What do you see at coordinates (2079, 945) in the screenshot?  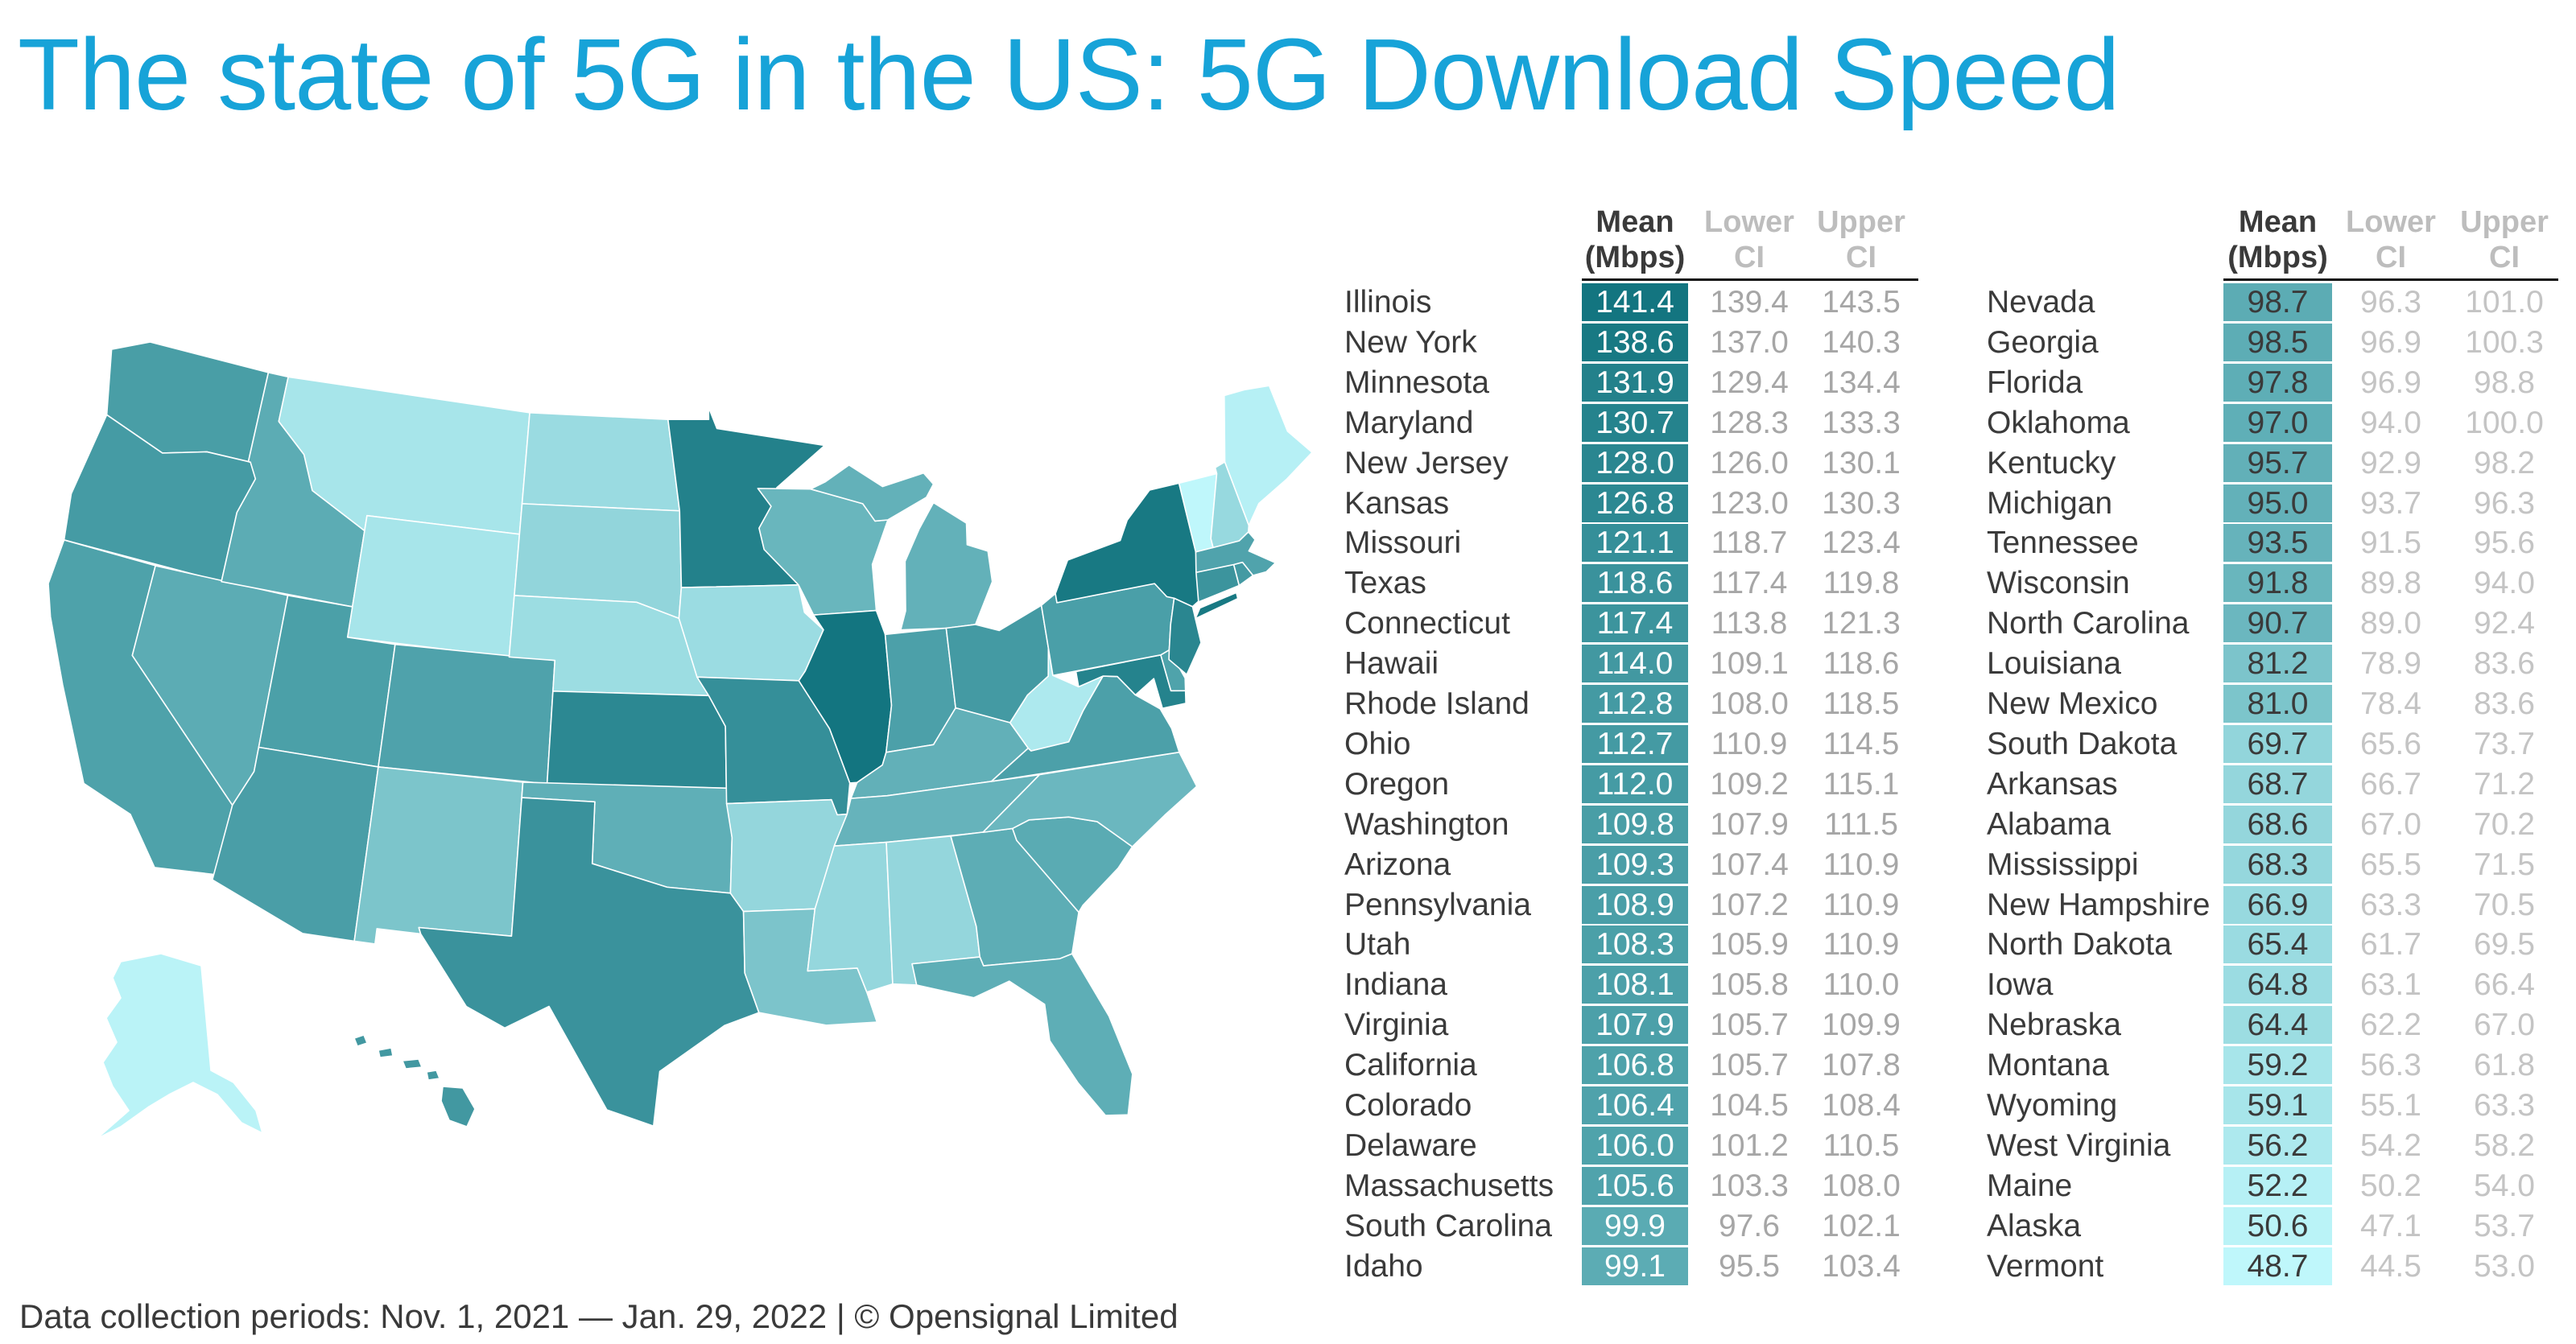 I see `state-name: North Dakota` at bounding box center [2079, 945].